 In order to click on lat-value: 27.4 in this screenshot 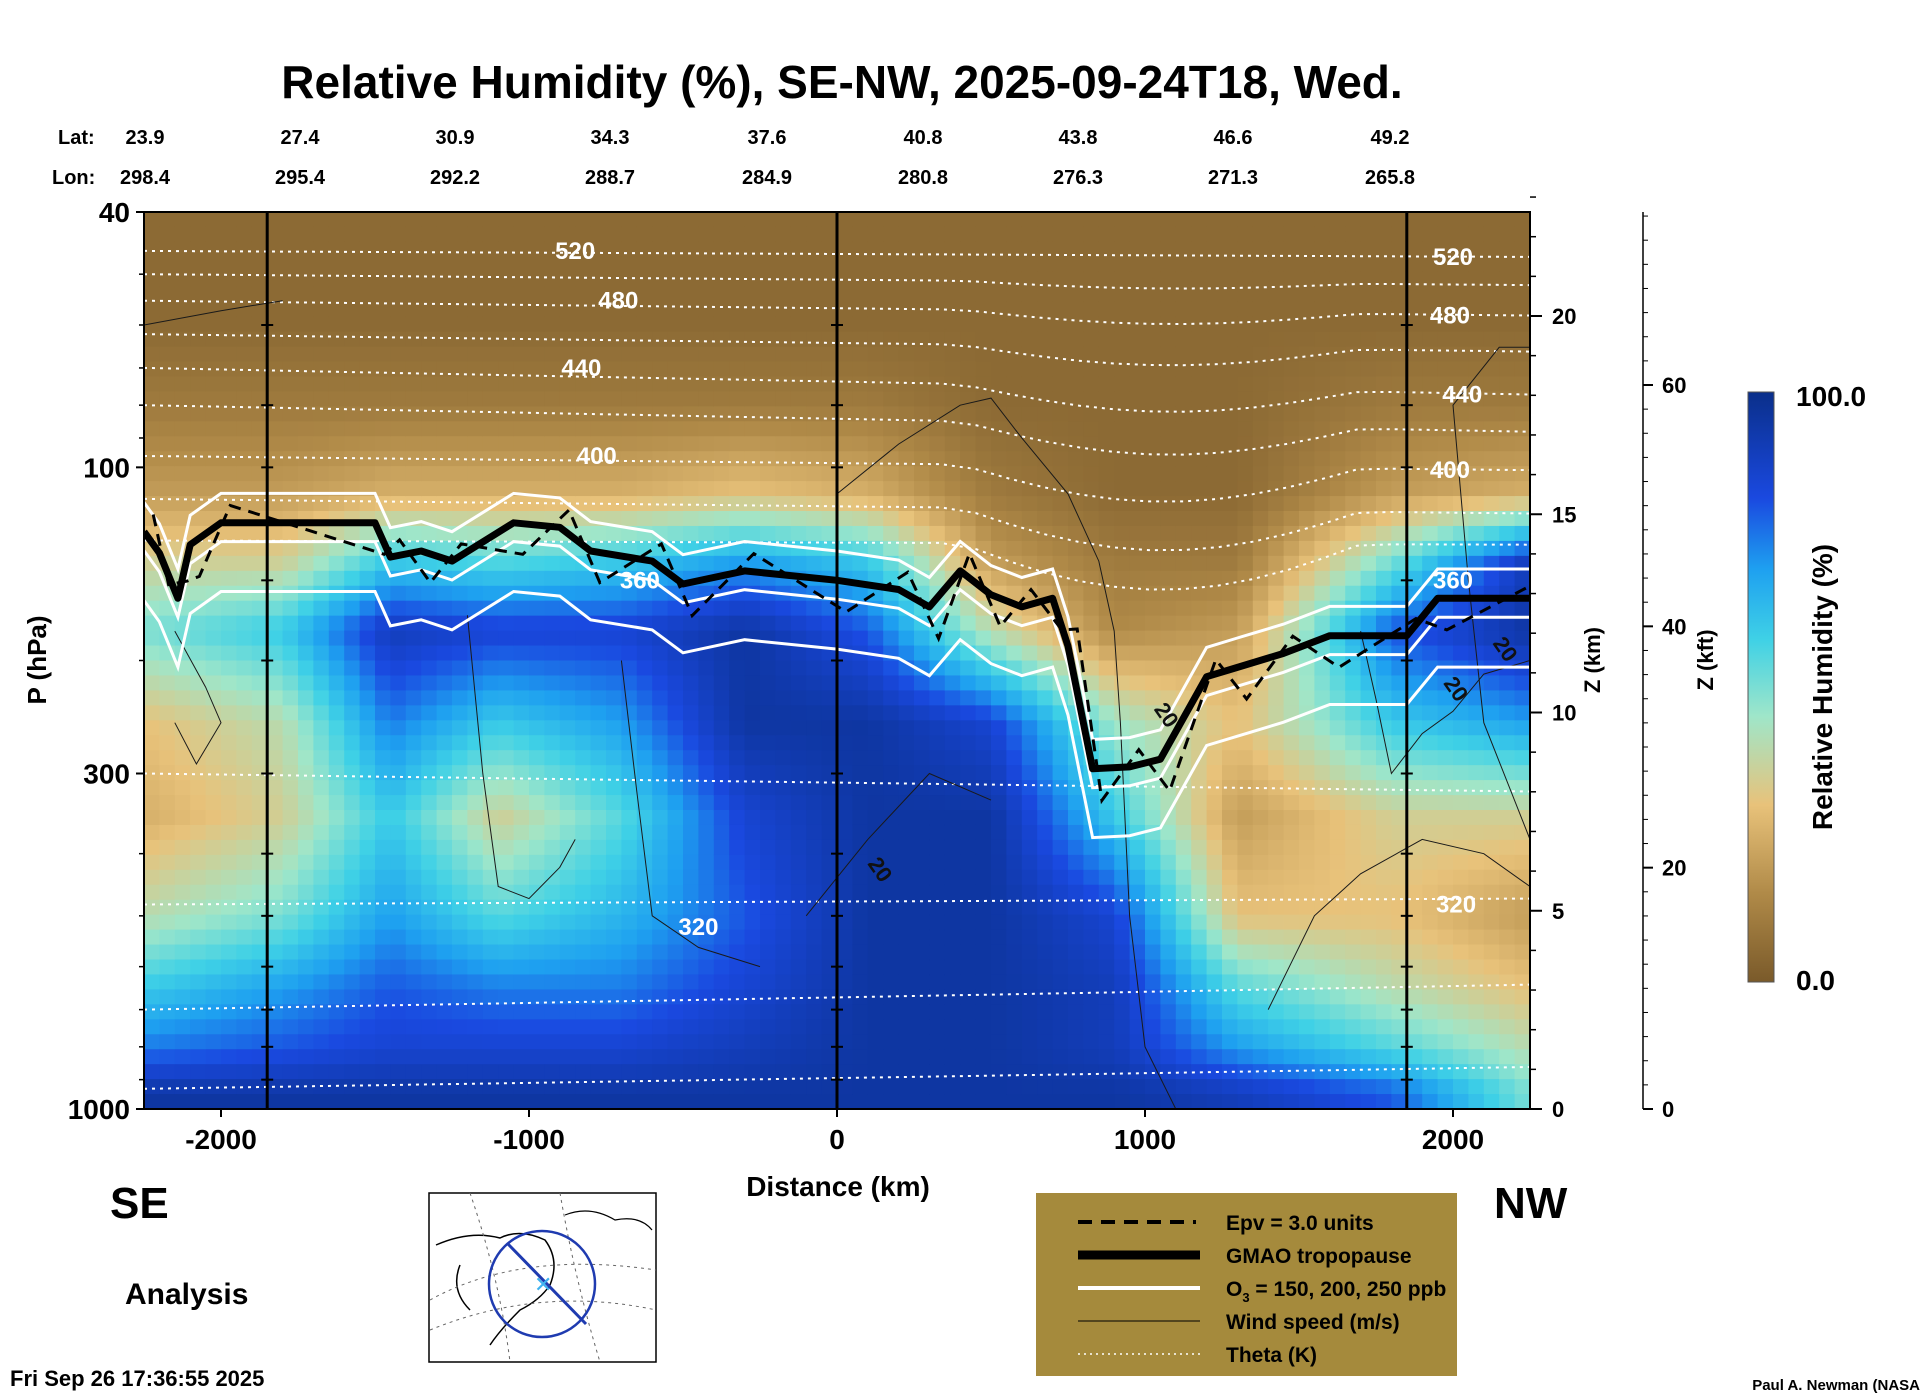, I will do `click(301, 138)`.